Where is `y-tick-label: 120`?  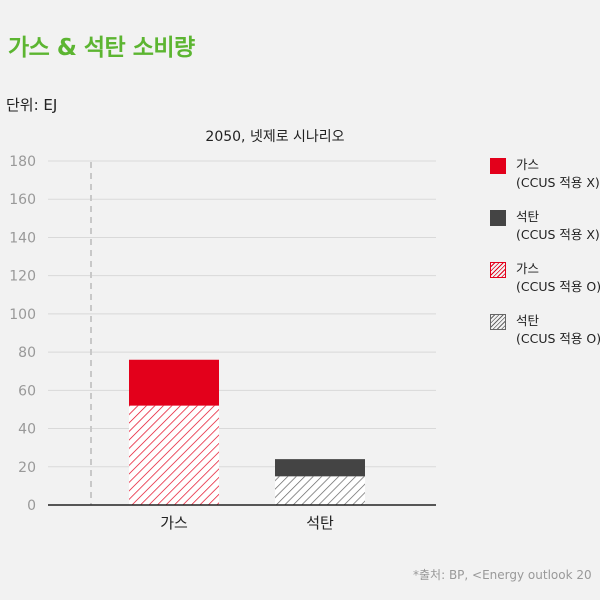 y-tick-label: 120 is located at coordinates (22, 277).